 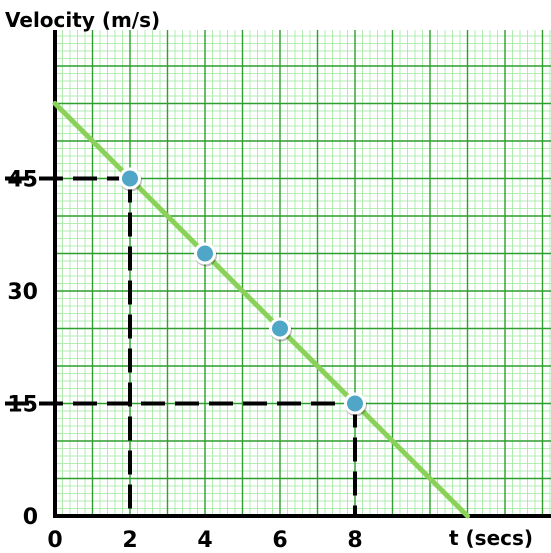 I want to click on y-tick-label: 0, so click(x=30, y=517).